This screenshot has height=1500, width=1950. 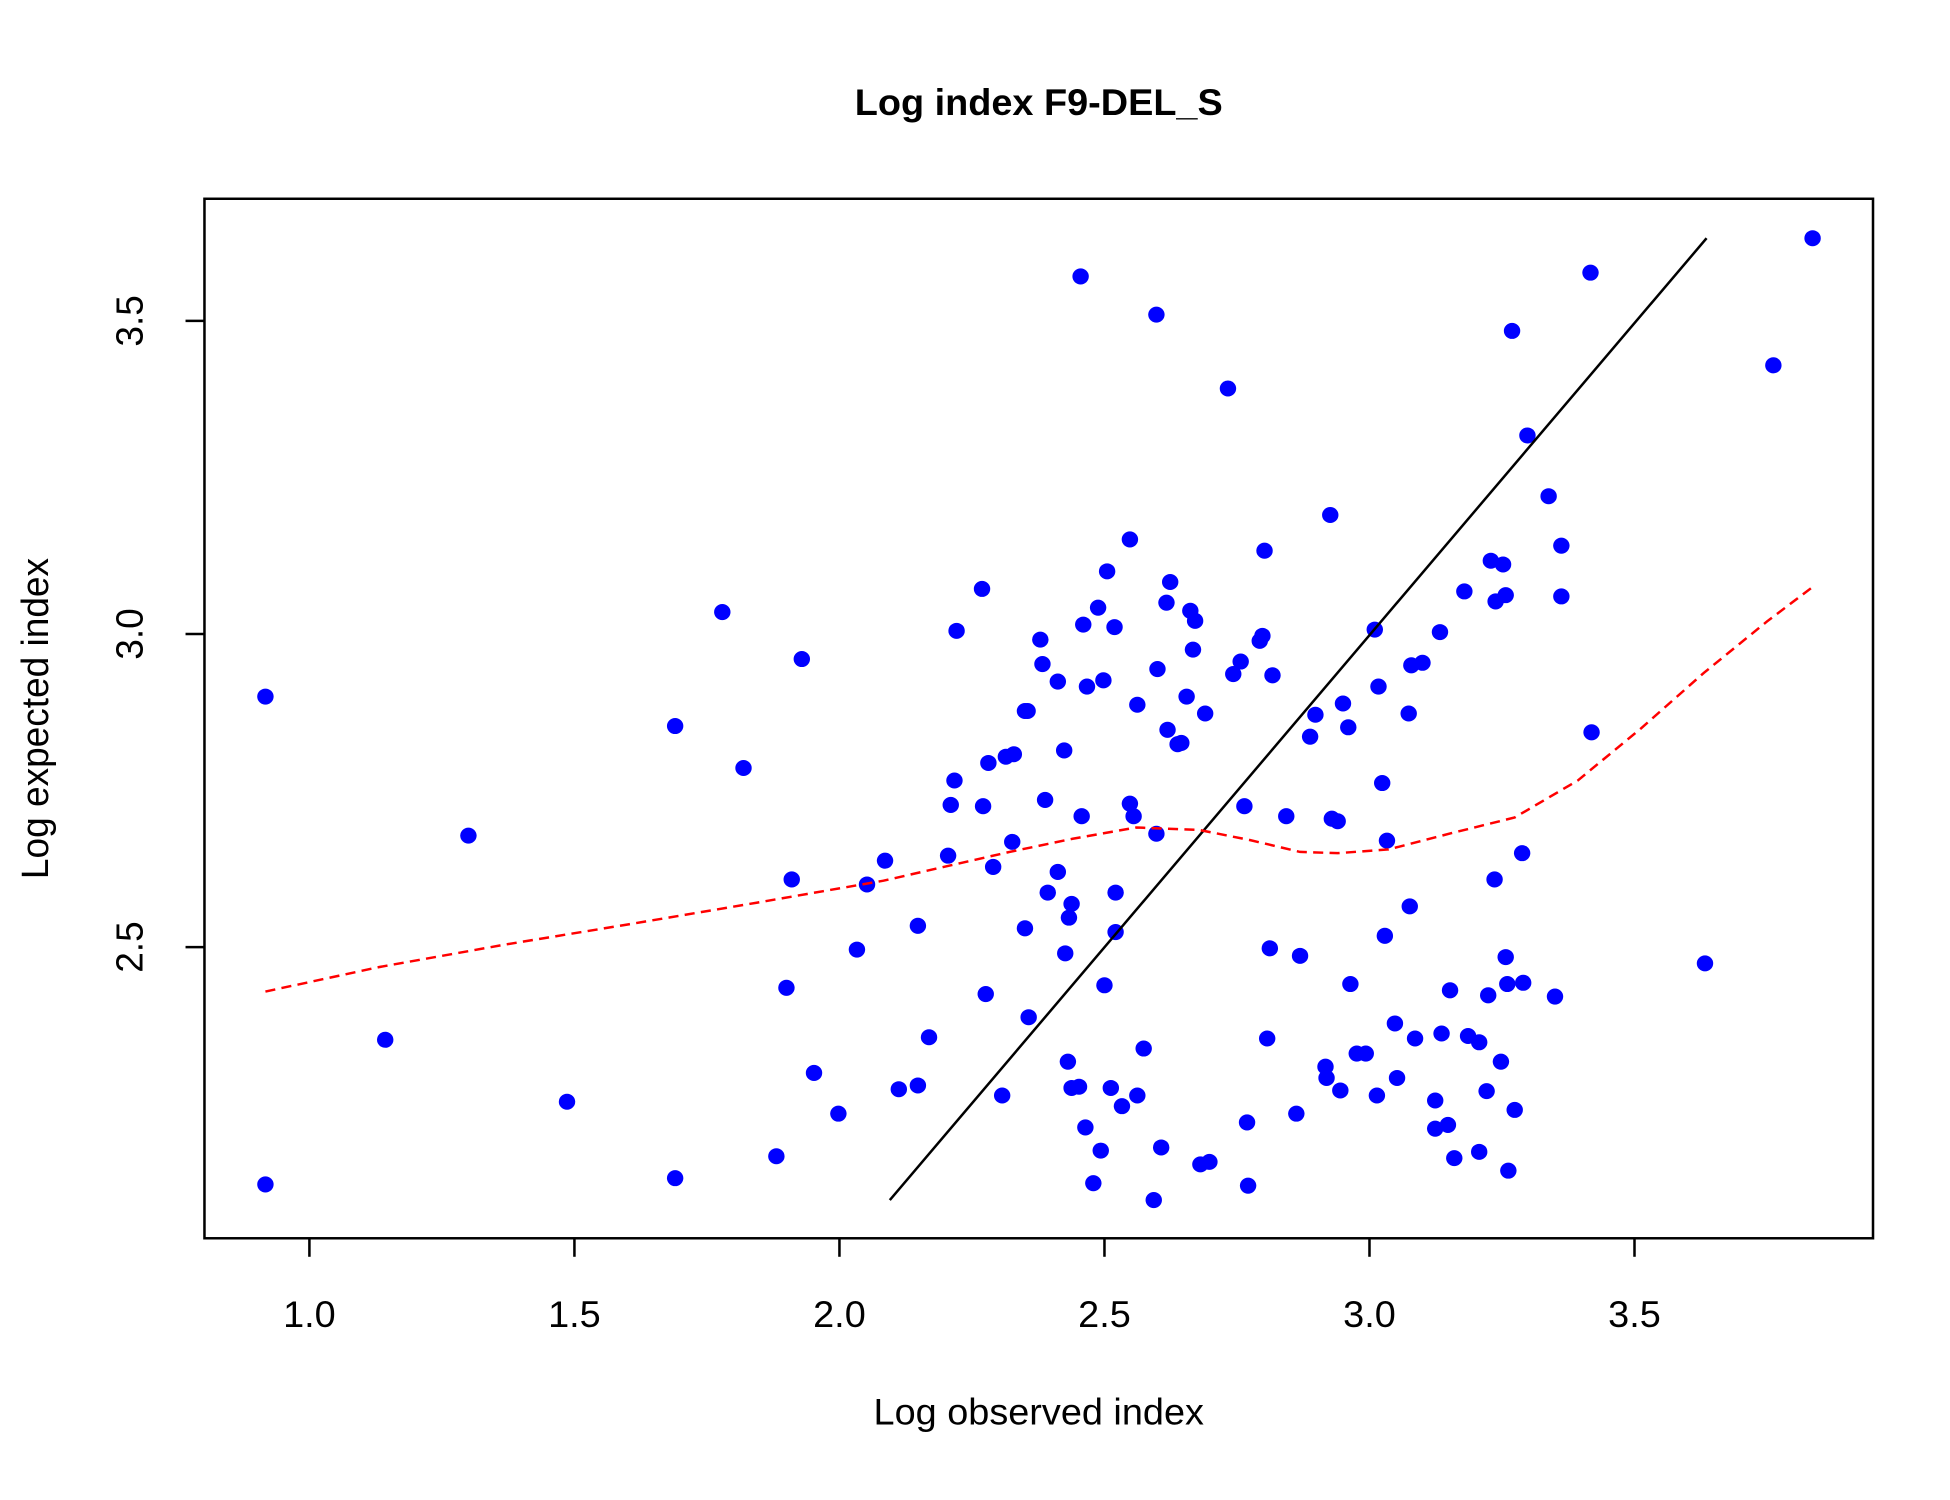 I want to click on y-tick-label: 3.5, so click(x=129, y=320).